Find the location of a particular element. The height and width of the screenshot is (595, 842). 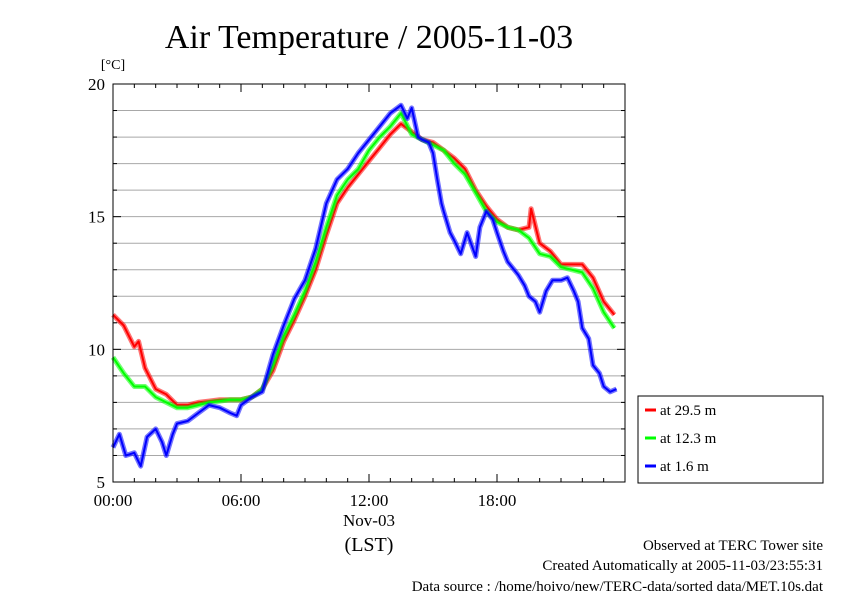

x-tick-label: 12:00 is located at coordinates (369, 500).